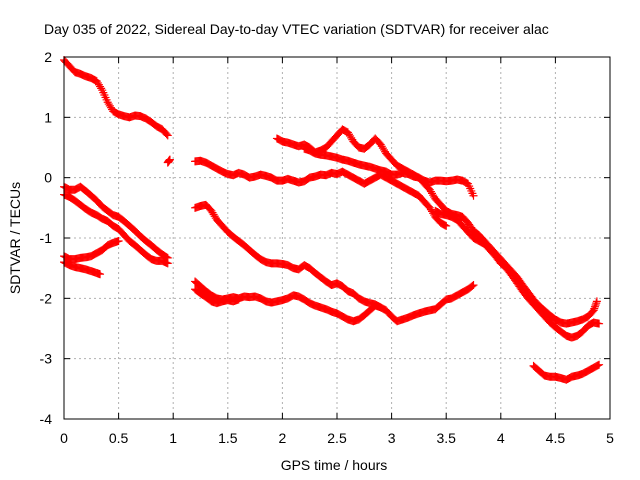  I want to click on y-tick-label: -3, so click(46, 359).